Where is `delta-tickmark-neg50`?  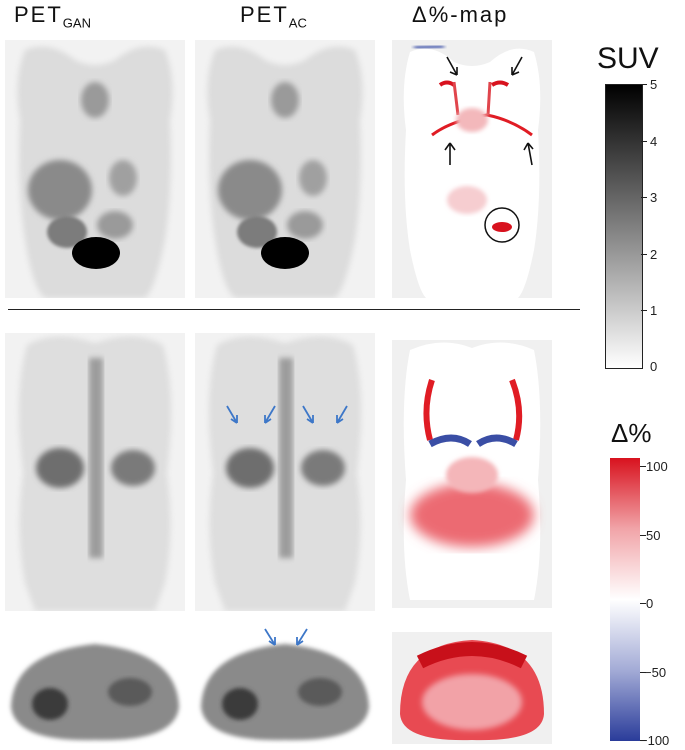 delta-tickmark-neg50 is located at coordinates (643, 672).